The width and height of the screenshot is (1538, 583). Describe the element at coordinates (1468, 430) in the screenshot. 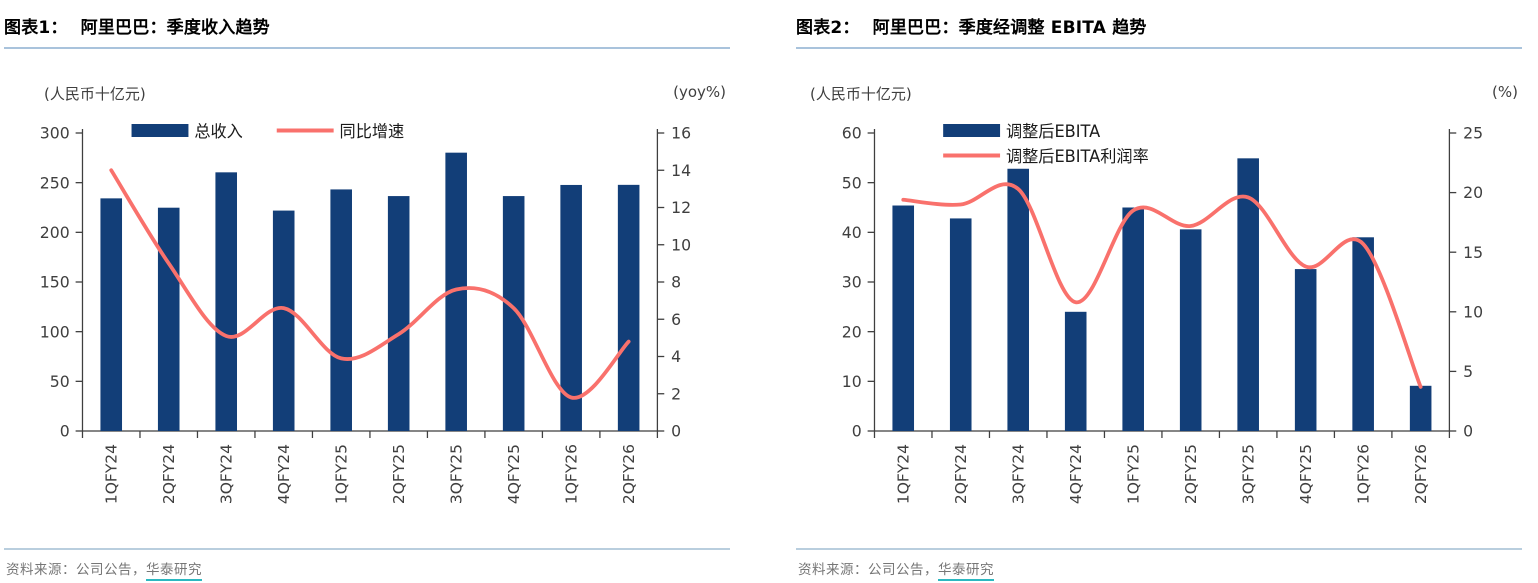

I see `right-axis-tick-label: 0` at that location.